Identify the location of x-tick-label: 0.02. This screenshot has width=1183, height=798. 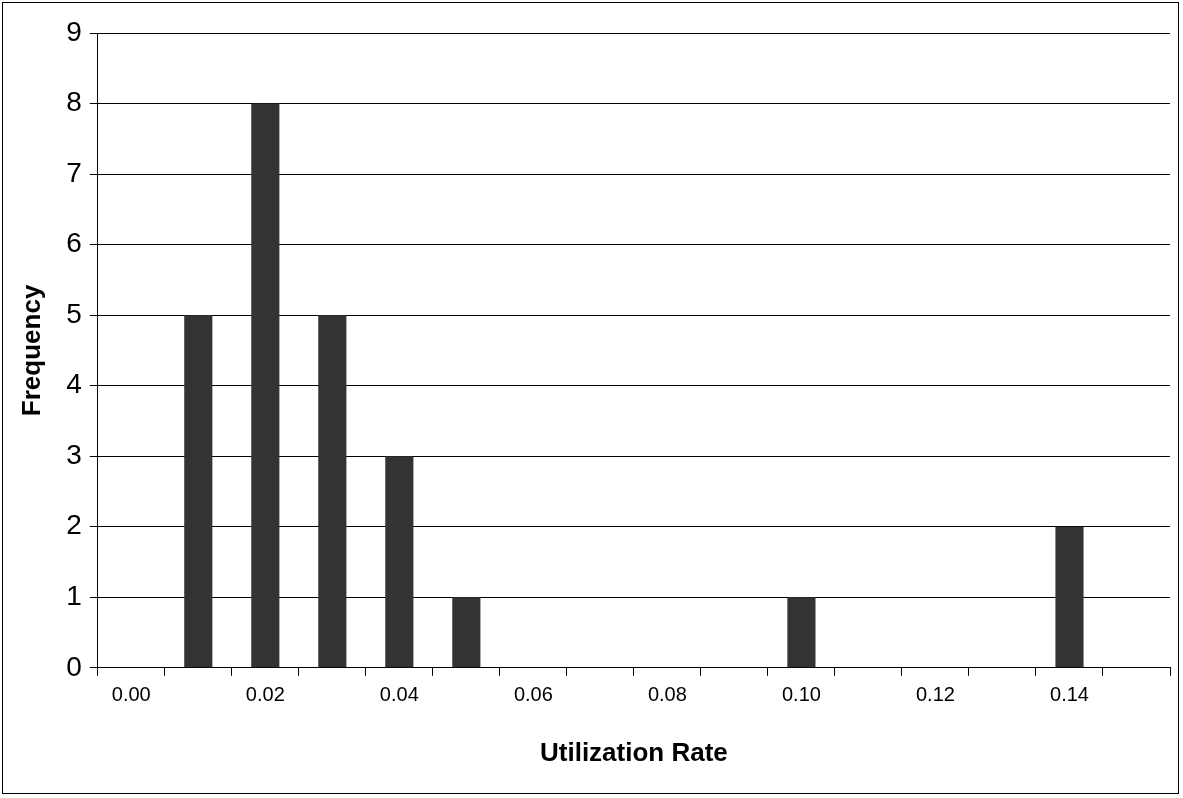
(265, 694).